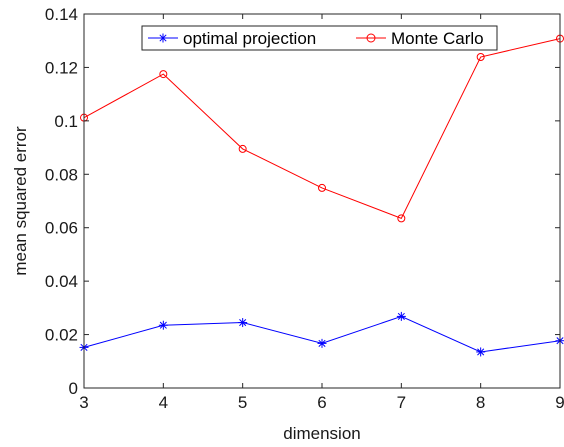 This screenshot has width=564, height=447. I want to click on x-tick-label: 7, so click(401, 402).